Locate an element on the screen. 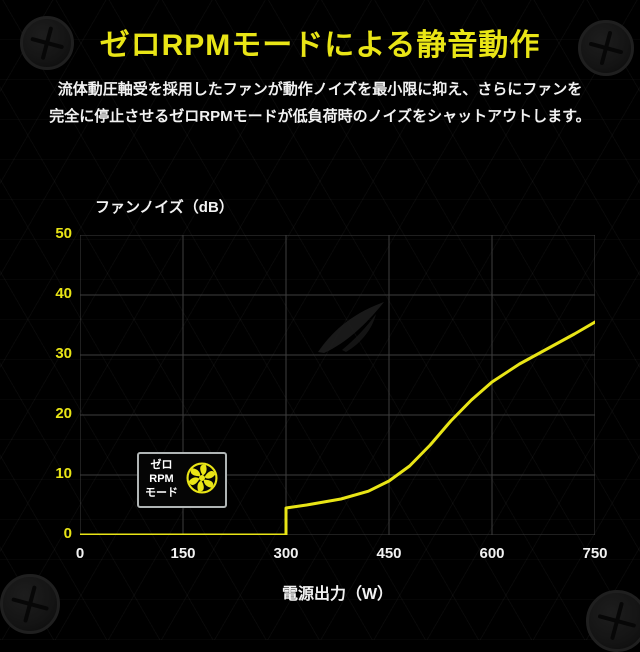  zero-rpm-badge-label: ゼロ RPM モード is located at coordinates (161, 479).